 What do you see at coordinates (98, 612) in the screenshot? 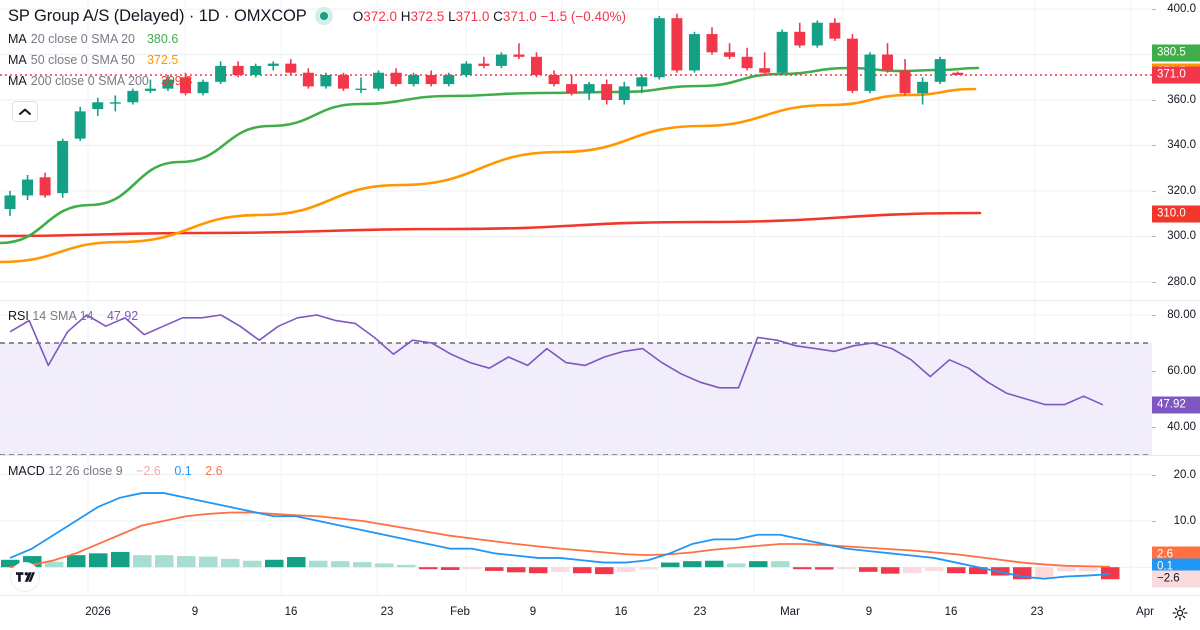
I see `time-axis-label: 2026` at bounding box center [98, 612].